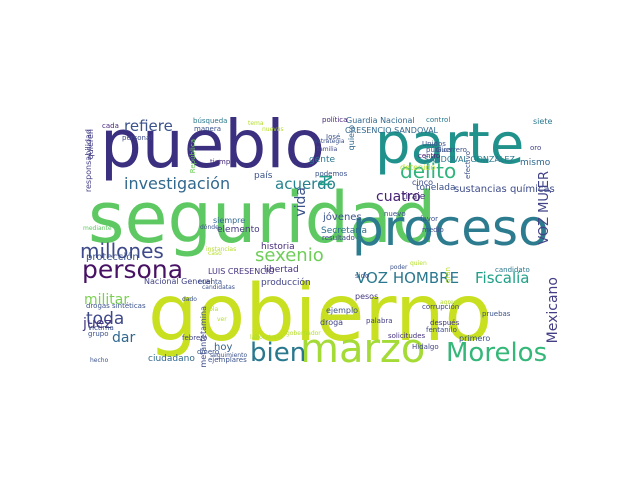 Image resolution: width=640 pixels, height=480 pixels. Describe the element at coordinates (171, 359) in the screenshot. I see `cloud-word: ciudadano` at that location.